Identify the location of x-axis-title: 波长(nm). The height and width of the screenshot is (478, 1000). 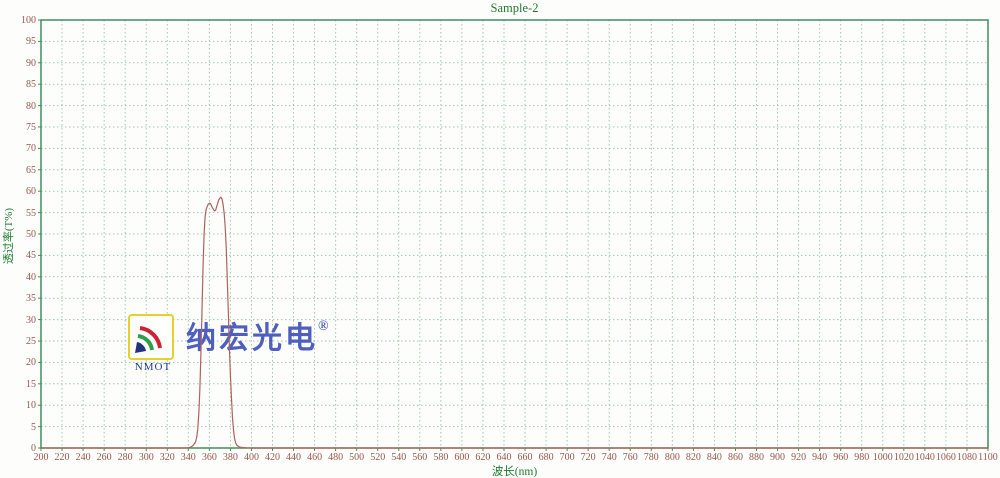
(514, 472).